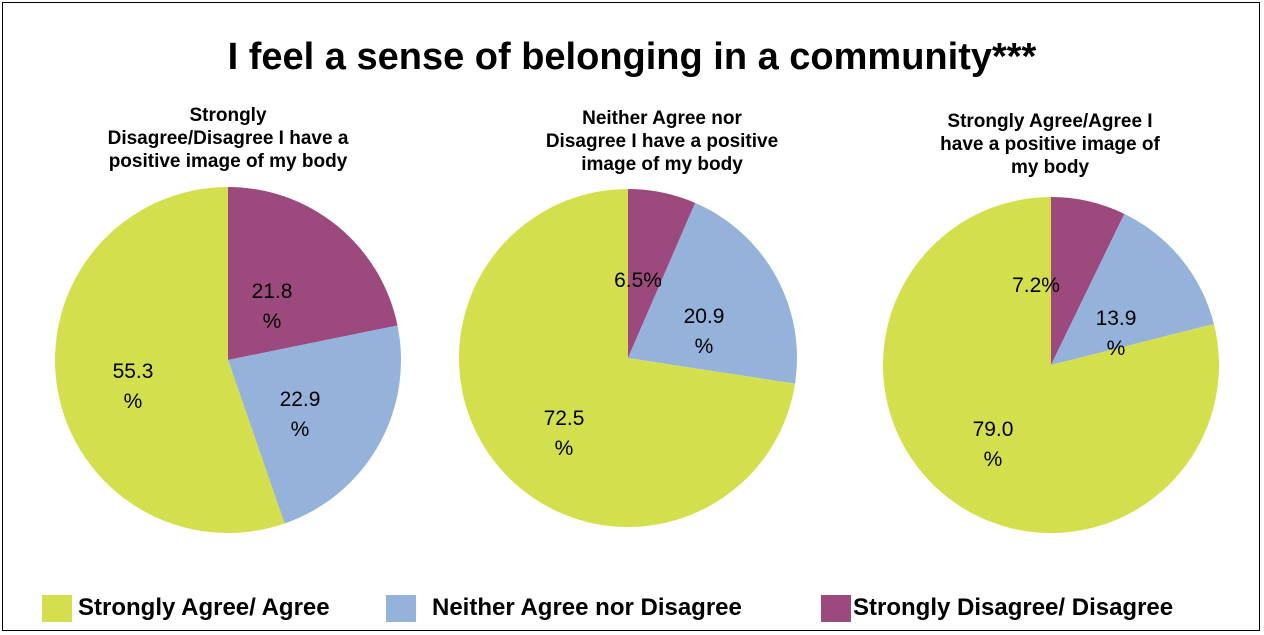 The width and height of the screenshot is (1264, 635). What do you see at coordinates (704, 331) in the screenshot?
I see `pie-2-label-neither: 20.9%` at bounding box center [704, 331].